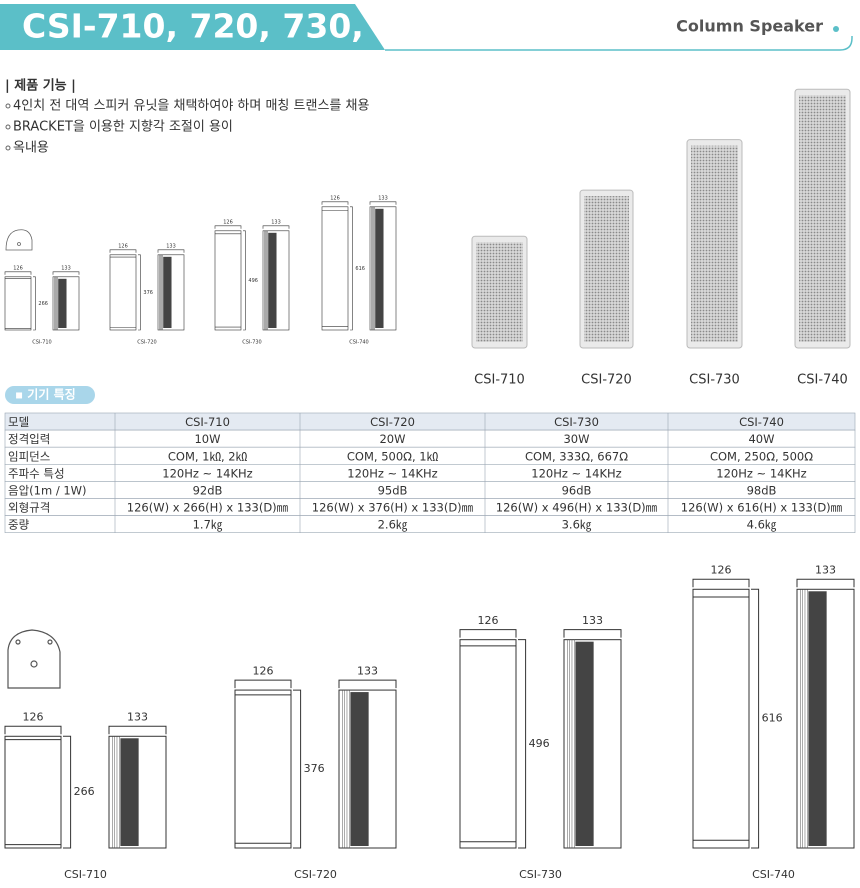 This screenshot has width=860, height=888. I want to click on spec-heading: ▪ 기기 특징, so click(45, 394).